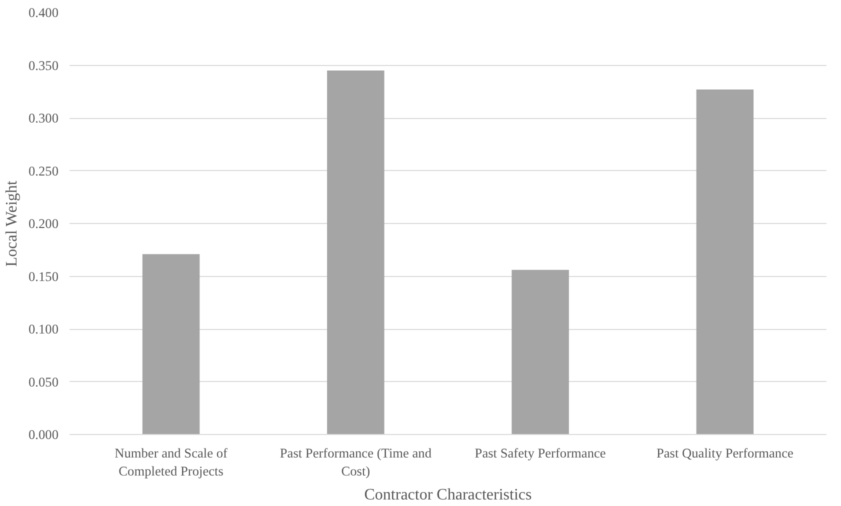 The image size is (841, 506). Describe the element at coordinates (540, 453) in the screenshot. I see `x-tick-label: Past Safety Performance` at that location.